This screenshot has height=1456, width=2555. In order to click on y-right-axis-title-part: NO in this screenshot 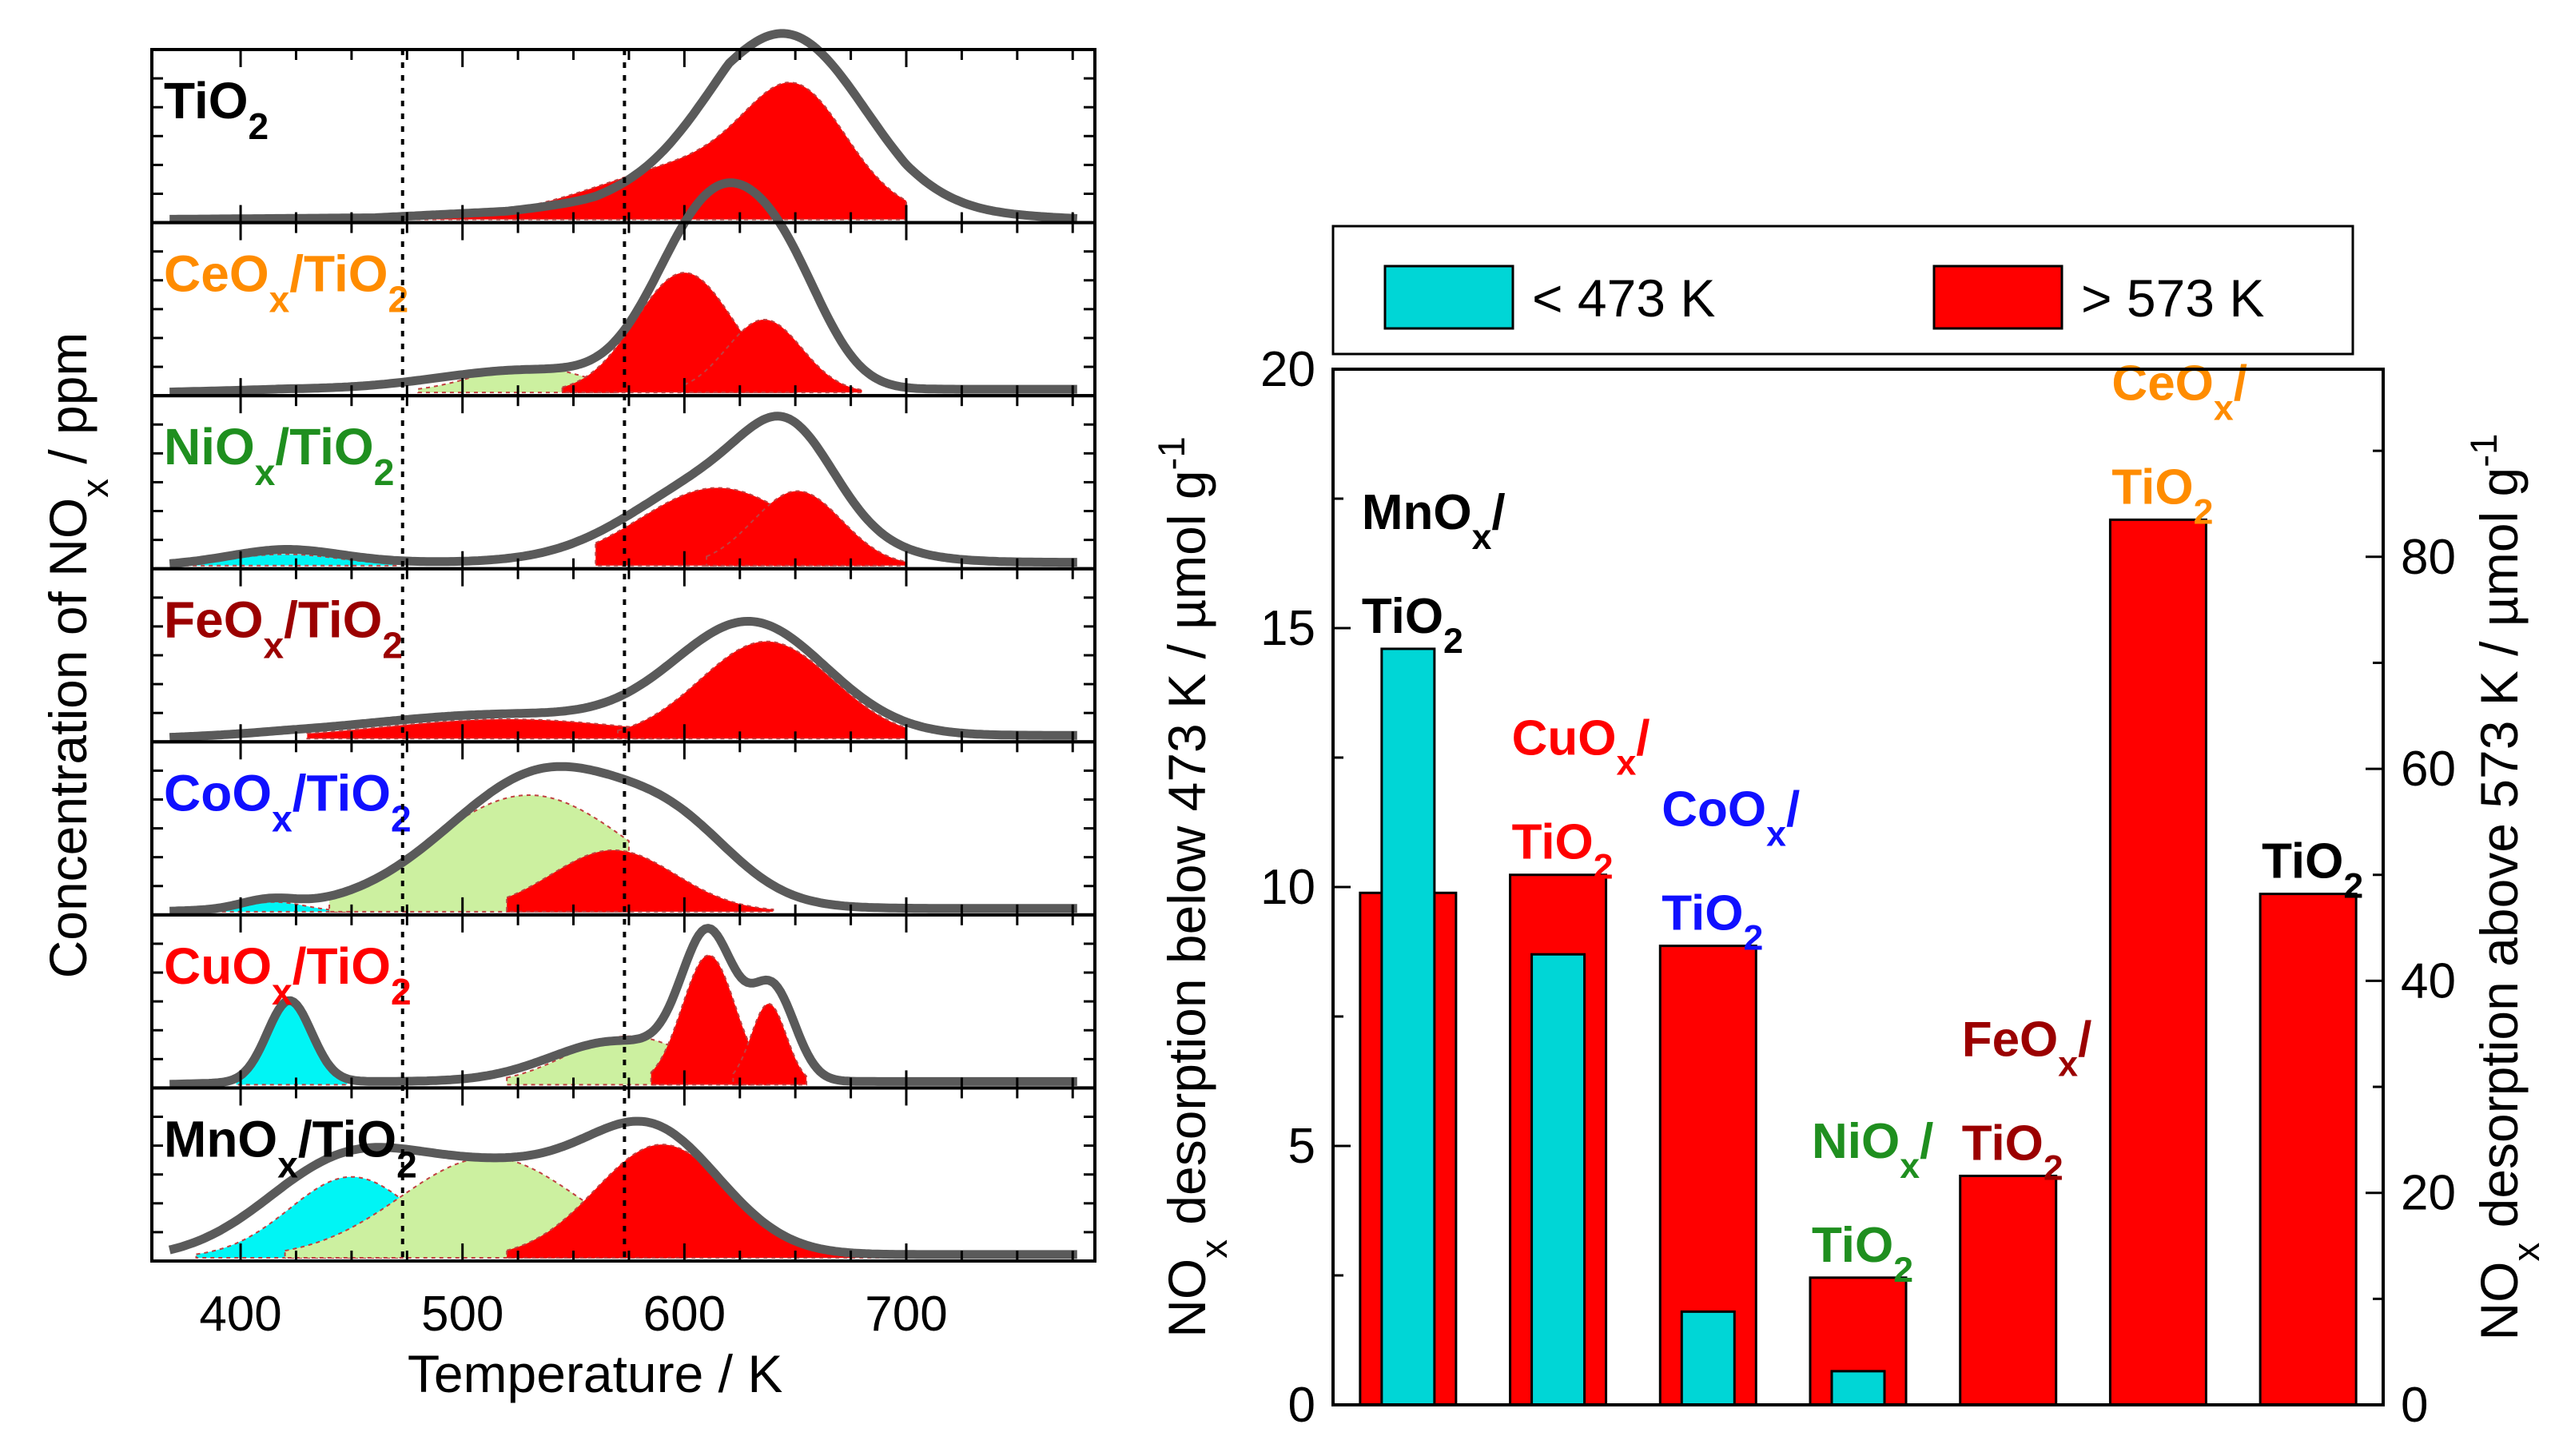, I will do `click(2499, 1300)`.